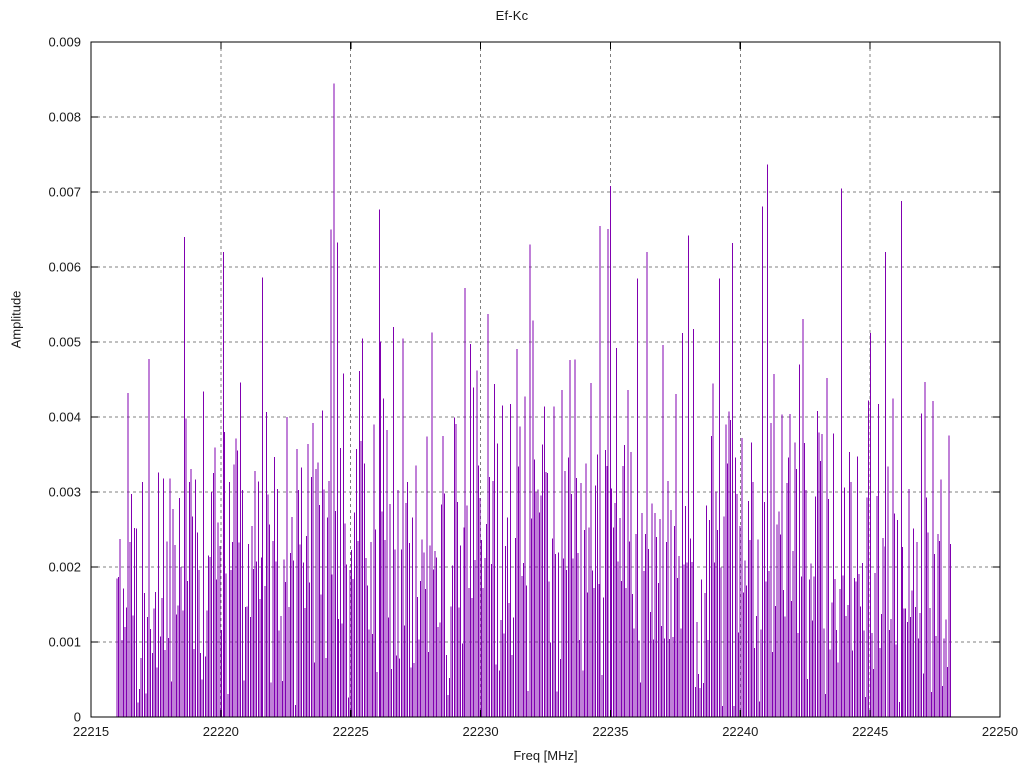 The width and height of the screenshot is (1024, 768). Describe the element at coordinates (64, 117) in the screenshot. I see `y-tick-label: 0.008` at that location.